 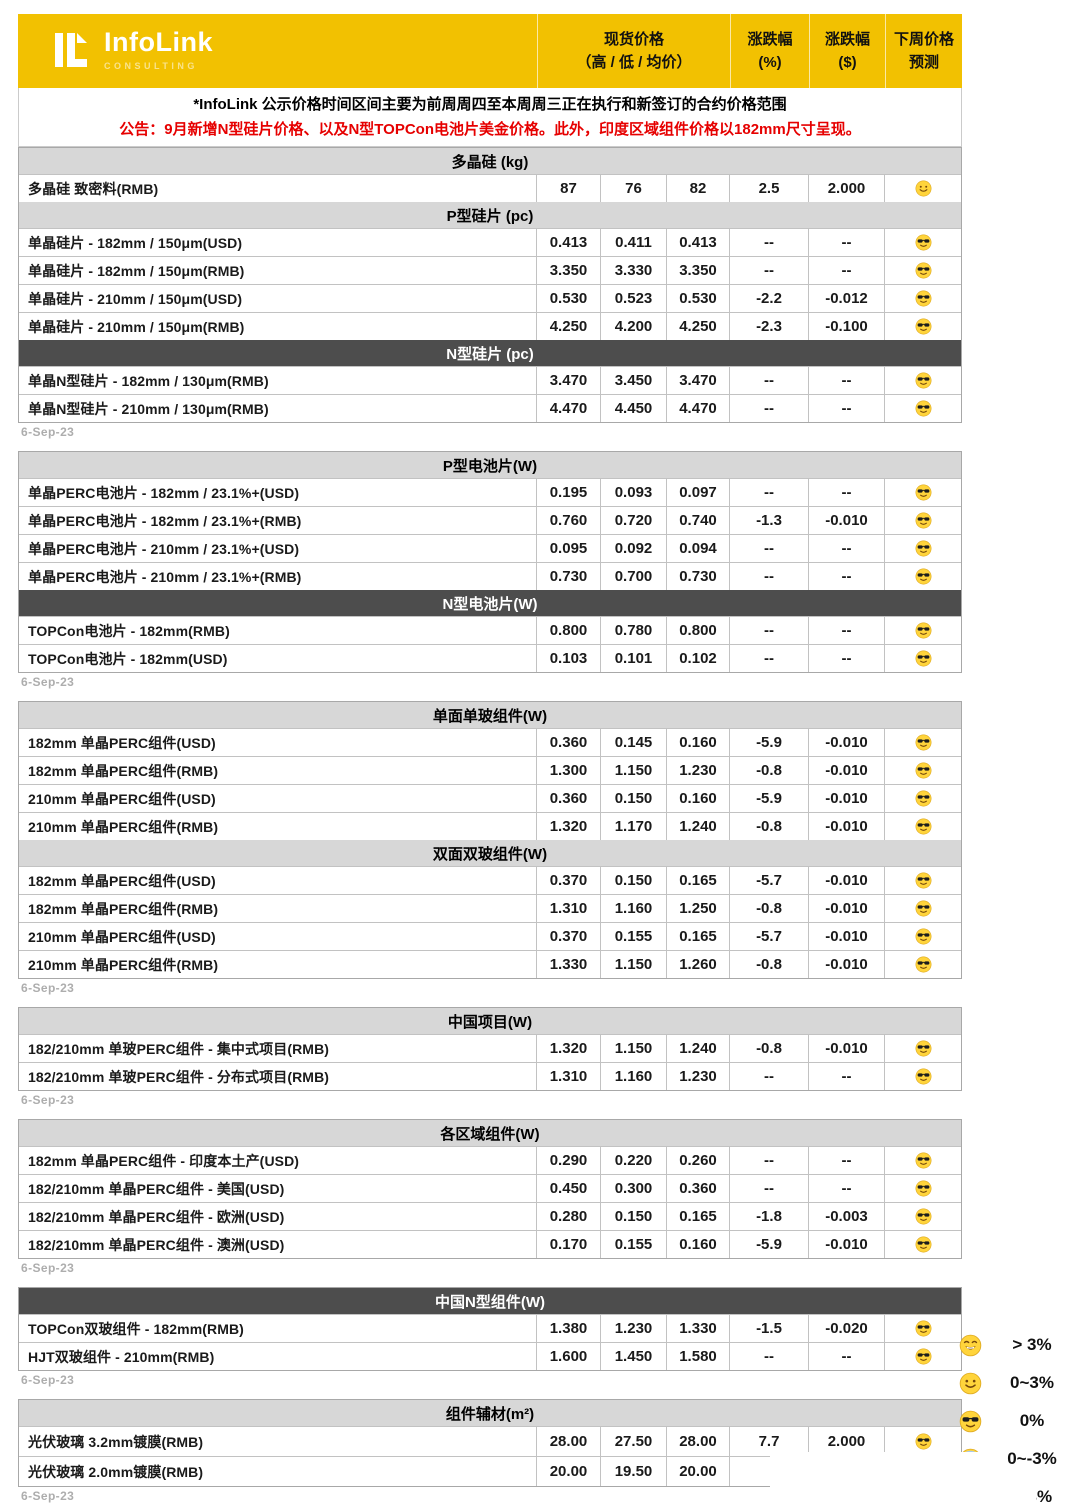 What do you see at coordinates (923, 51) in the screenshot?
I see `col-header-forecast: 下周价格 预测` at bounding box center [923, 51].